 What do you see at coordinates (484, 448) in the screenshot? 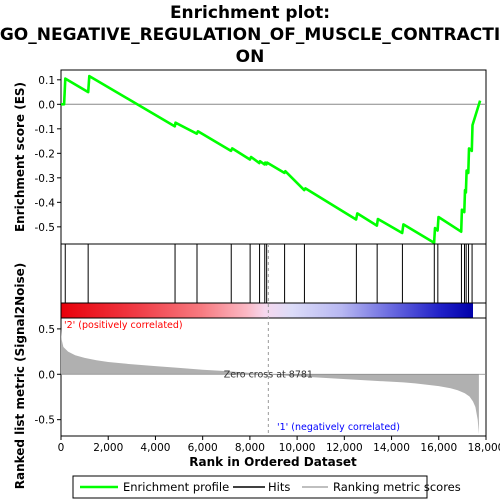
I see `x-tick-label: 18,000` at bounding box center [484, 448].